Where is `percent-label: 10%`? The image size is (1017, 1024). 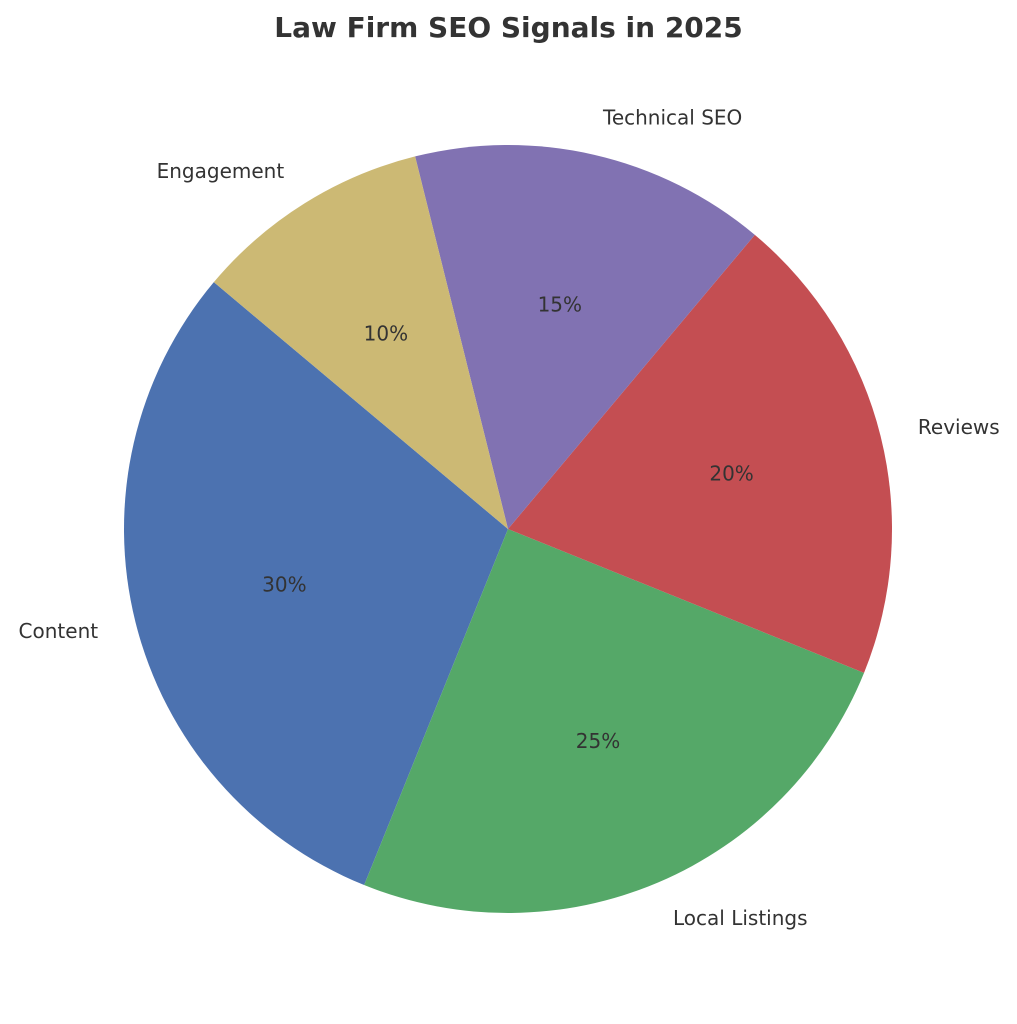 percent-label: 10% is located at coordinates (386, 334).